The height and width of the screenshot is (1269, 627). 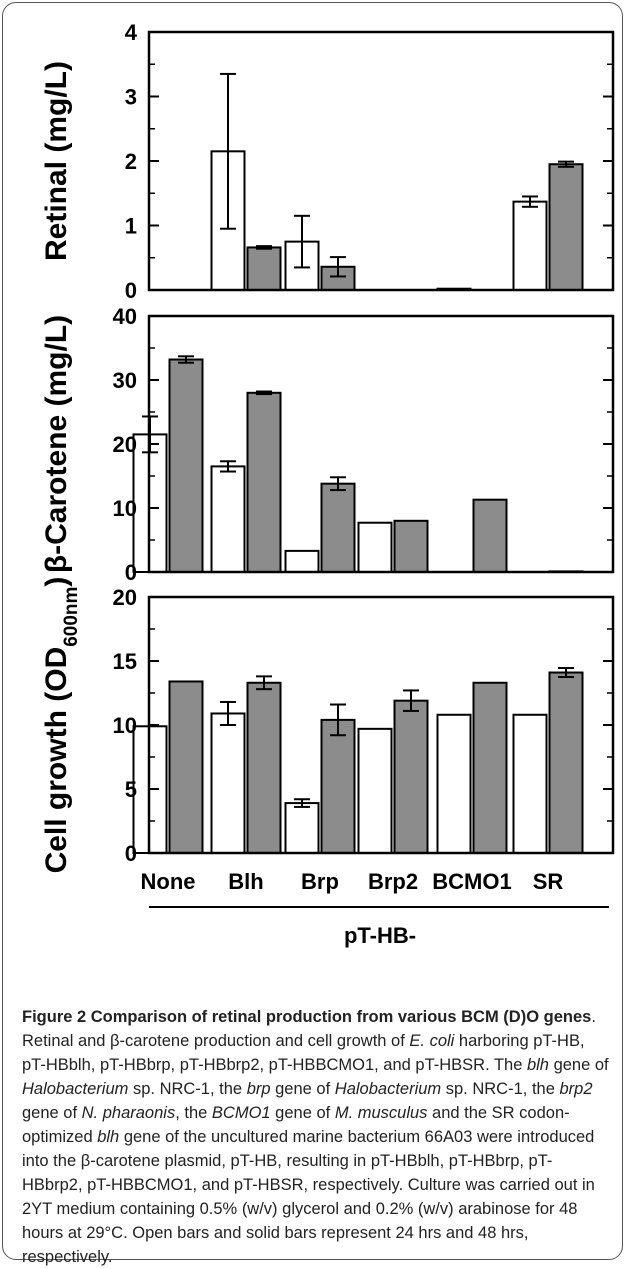 I want to click on y-tick-label: 30, so click(x=125, y=380).